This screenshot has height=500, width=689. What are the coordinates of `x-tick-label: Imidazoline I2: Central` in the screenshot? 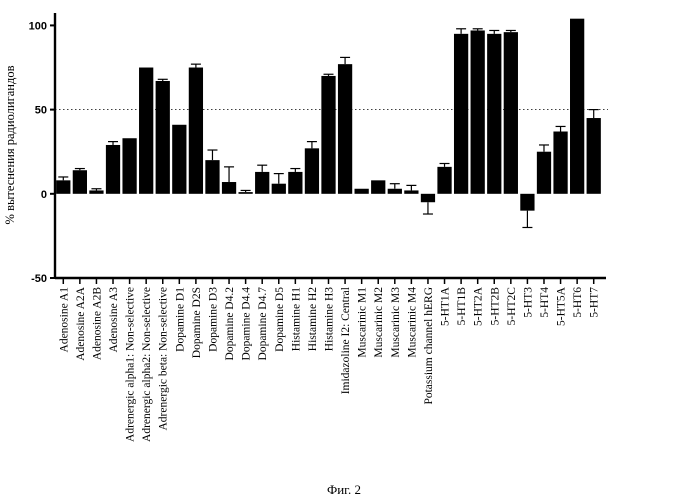 It's located at (346, 340).